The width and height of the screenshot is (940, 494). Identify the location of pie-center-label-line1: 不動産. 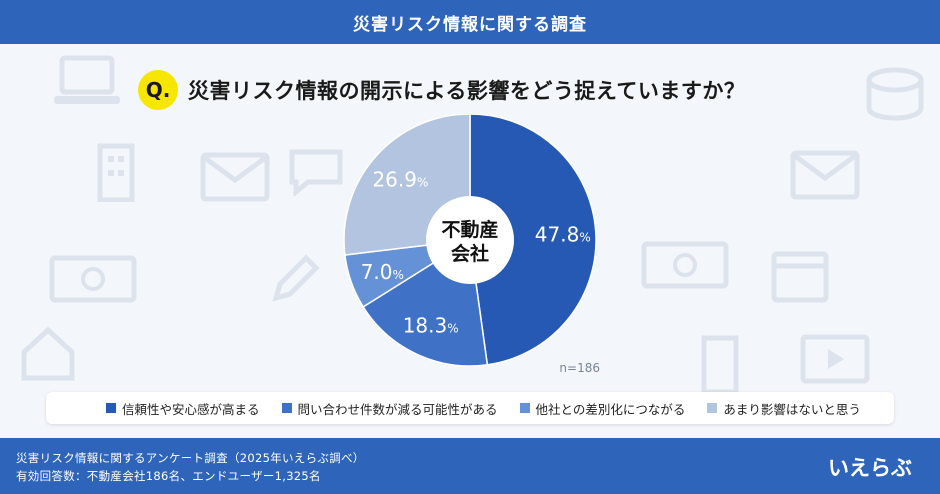
(469, 229).